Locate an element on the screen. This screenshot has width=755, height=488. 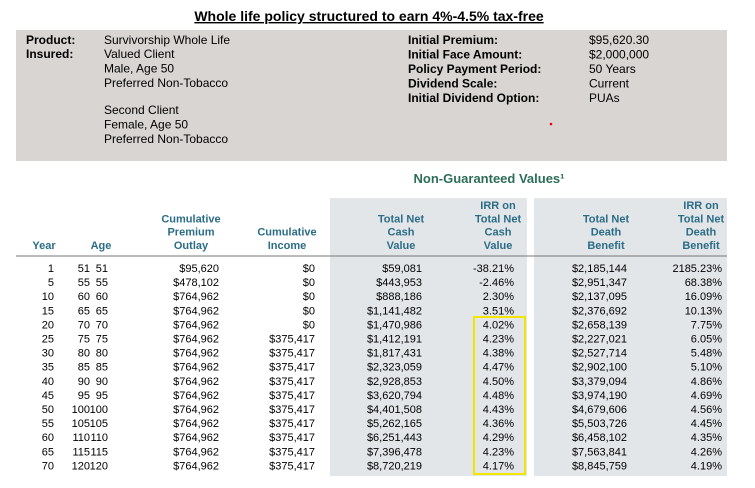
table-cell: 4.23% is located at coordinates (498, 452).